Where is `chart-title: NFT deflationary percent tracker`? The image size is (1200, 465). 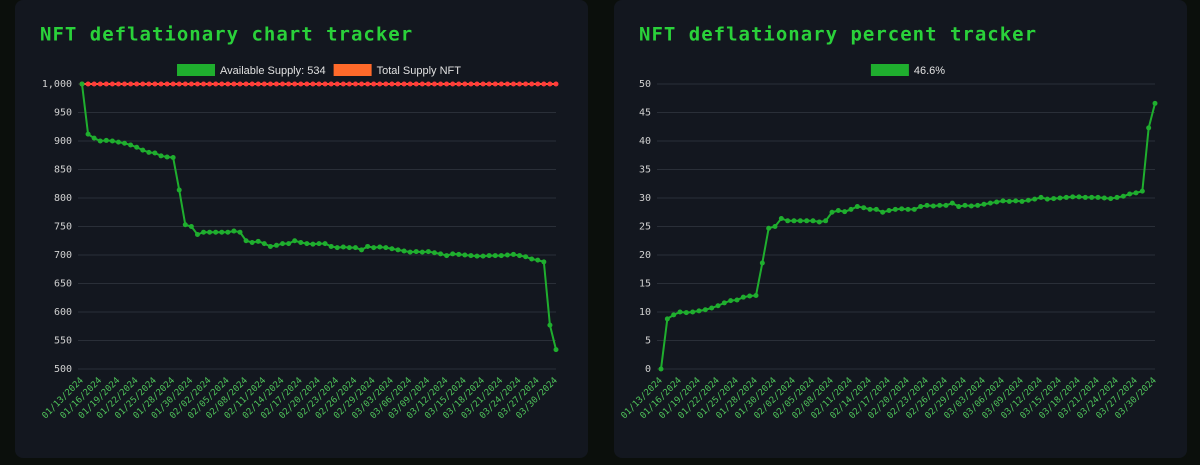
chart-title: NFT deflationary percent tracker is located at coordinates (838, 35).